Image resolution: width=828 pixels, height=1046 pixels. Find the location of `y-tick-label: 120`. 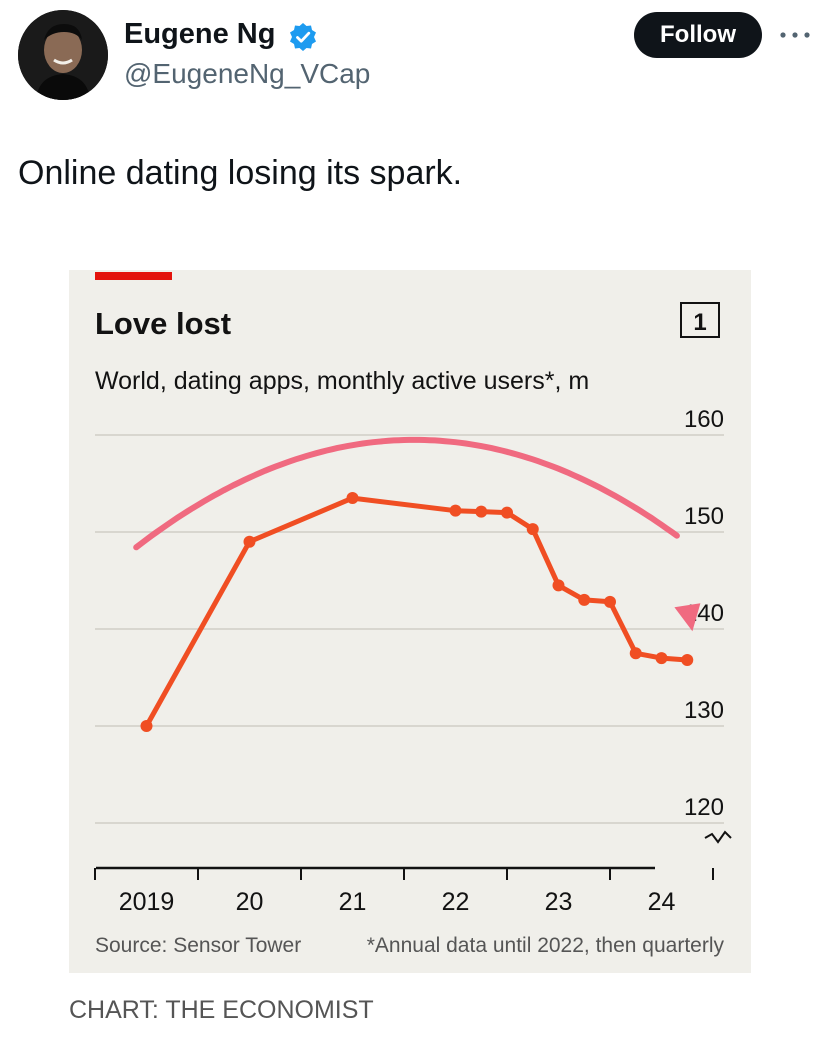

y-tick-label: 120 is located at coordinates (704, 807).